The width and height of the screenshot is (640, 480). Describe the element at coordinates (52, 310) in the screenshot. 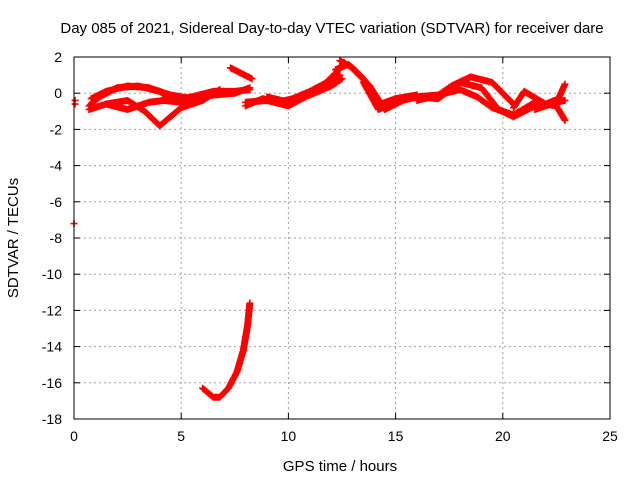

I see `y-tick-label: -12` at that location.